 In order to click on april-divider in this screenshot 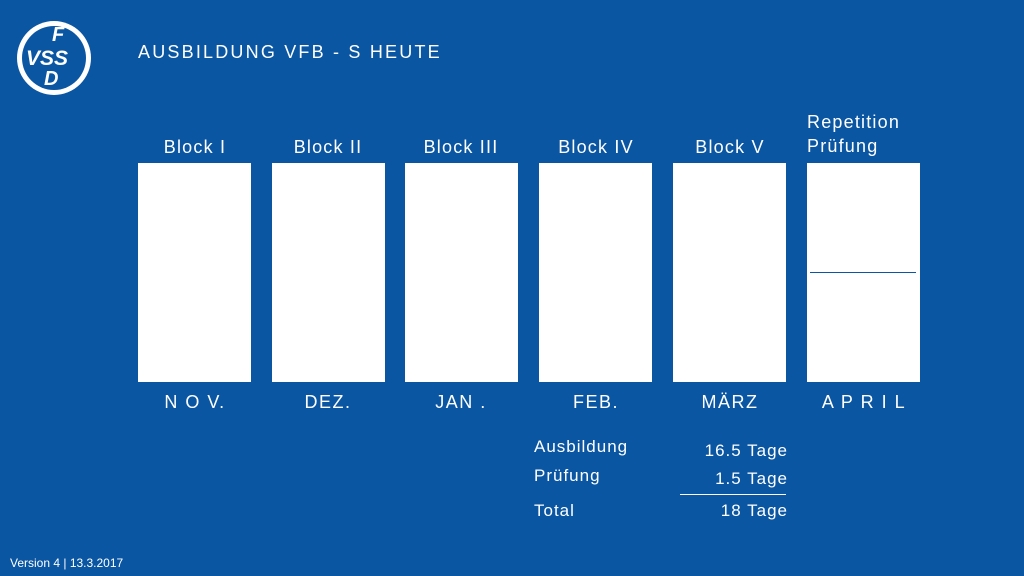, I will do `click(863, 272)`.